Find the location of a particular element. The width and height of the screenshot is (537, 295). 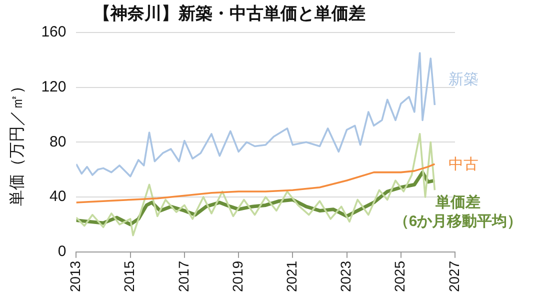

y-tick-label: 0 is located at coordinates (62, 251).